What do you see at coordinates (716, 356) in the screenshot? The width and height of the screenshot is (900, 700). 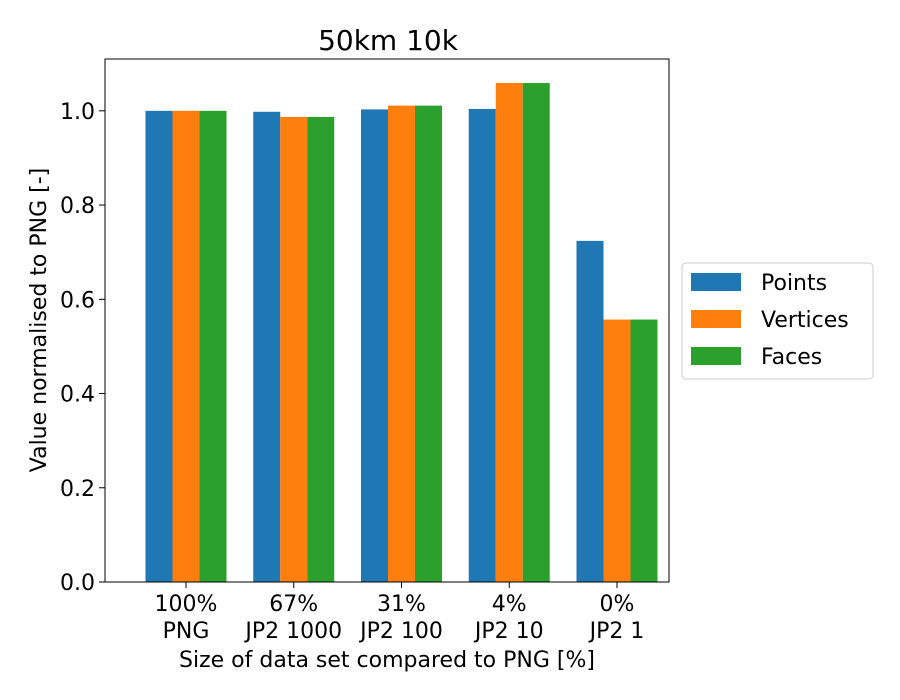 I see `legend-swatch-faces` at bounding box center [716, 356].